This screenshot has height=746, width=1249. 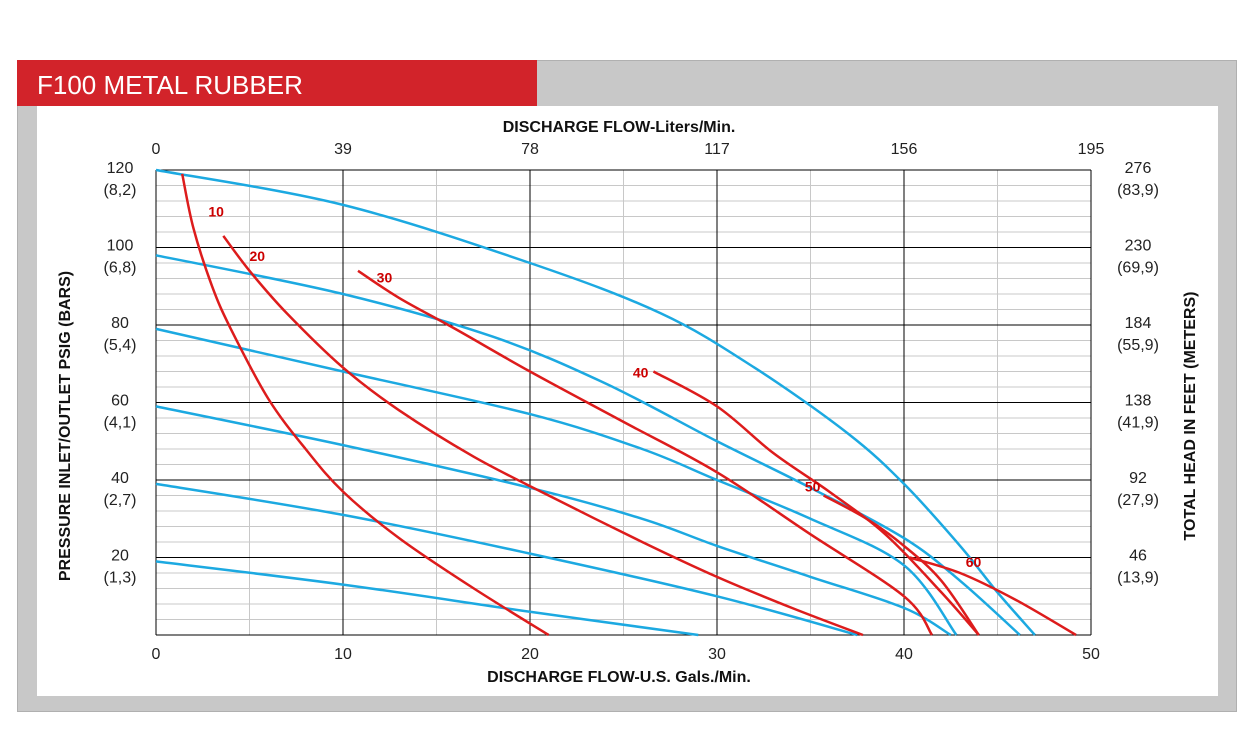 I want to click on y-tick-sublabel: (4,1), so click(x=120, y=423).